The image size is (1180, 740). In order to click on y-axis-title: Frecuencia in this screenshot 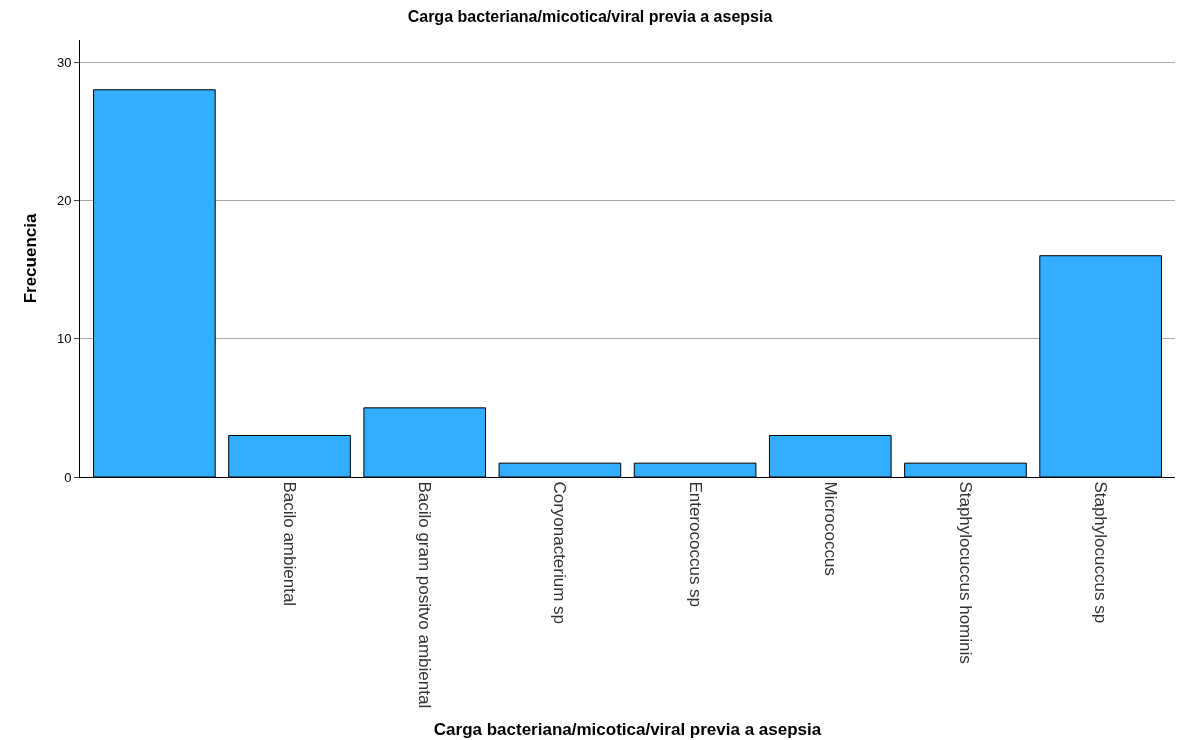, I will do `click(31, 258)`.